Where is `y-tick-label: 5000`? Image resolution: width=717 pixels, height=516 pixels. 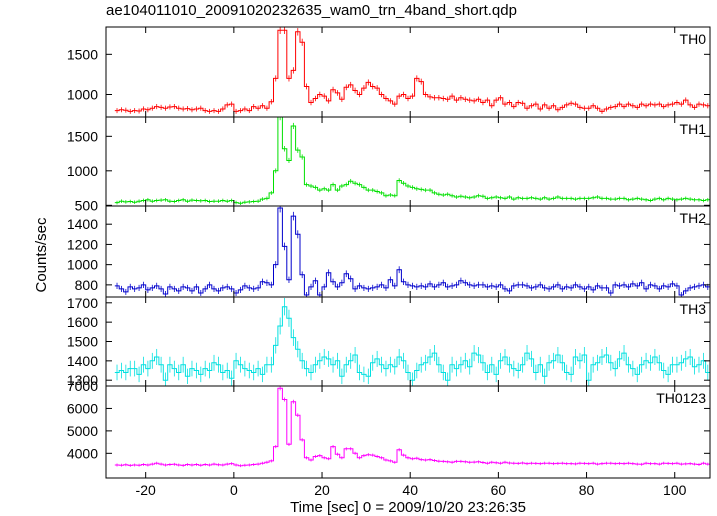
y-tick-label: 5000 is located at coordinates (82, 431).